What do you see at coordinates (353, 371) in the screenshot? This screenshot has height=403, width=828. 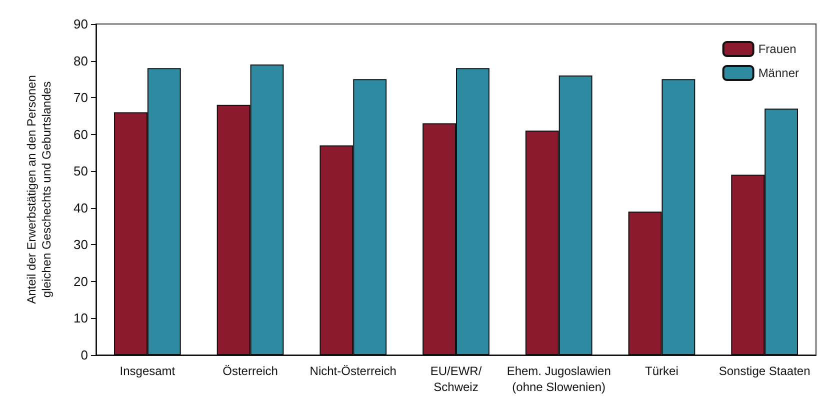 I see `x-tick-label: Nicht-Österreich` at bounding box center [353, 371].